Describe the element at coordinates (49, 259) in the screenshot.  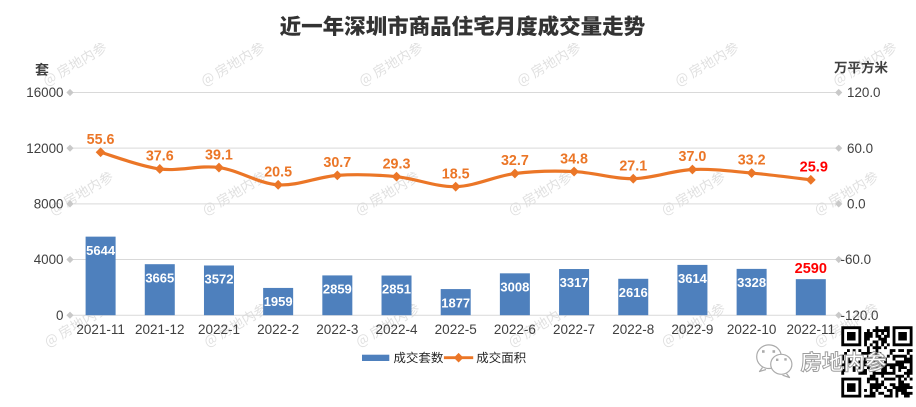
I see `svg-text: 4000` at that location.